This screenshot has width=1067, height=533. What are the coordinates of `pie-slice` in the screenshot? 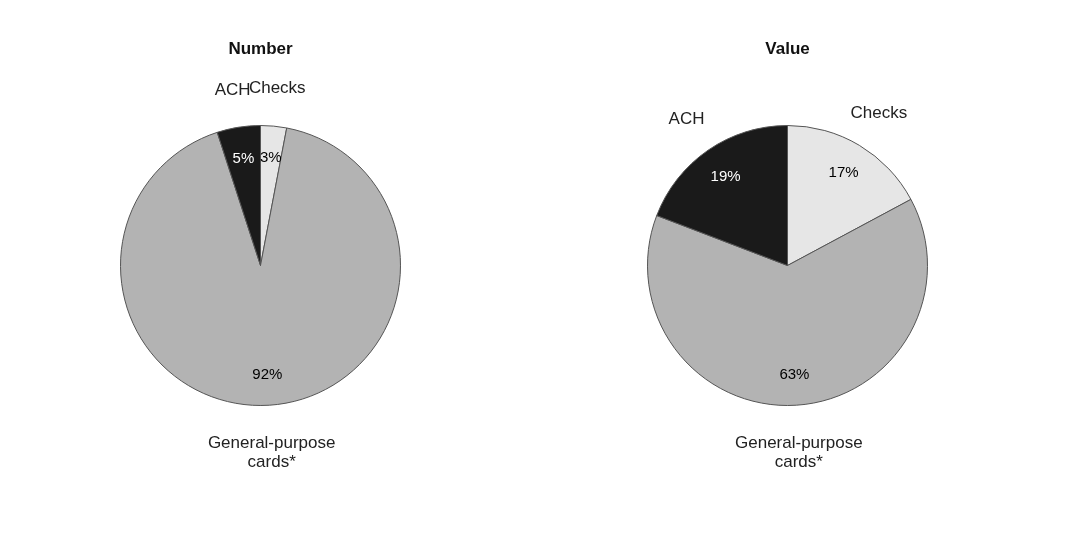 It's located at (260, 266).